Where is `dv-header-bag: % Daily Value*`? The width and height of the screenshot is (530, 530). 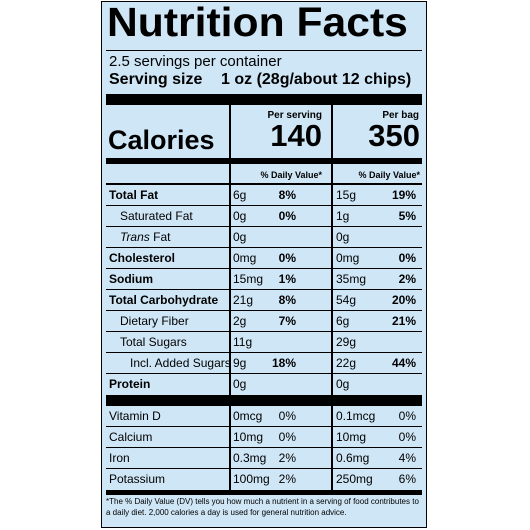 dv-header-bag: % Daily Value* is located at coordinates (389, 175).